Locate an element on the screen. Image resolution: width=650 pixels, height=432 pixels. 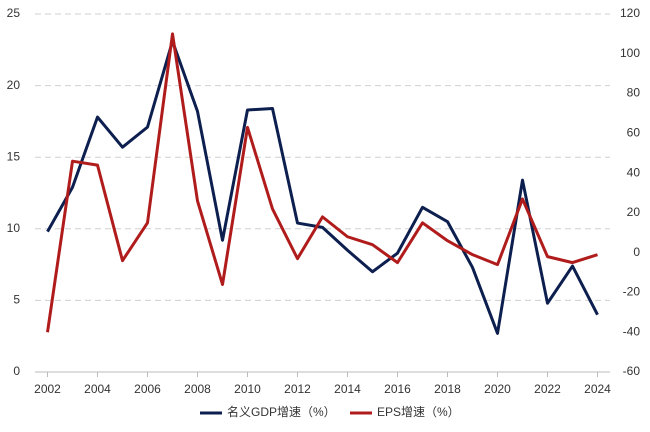
x-tick-label: 2024 is located at coordinates (597, 389).